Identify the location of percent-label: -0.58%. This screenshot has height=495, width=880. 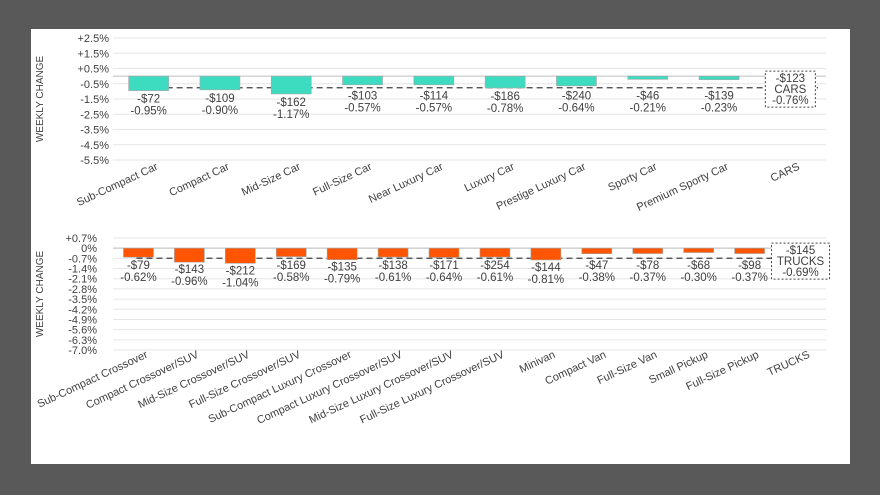
(291, 278).